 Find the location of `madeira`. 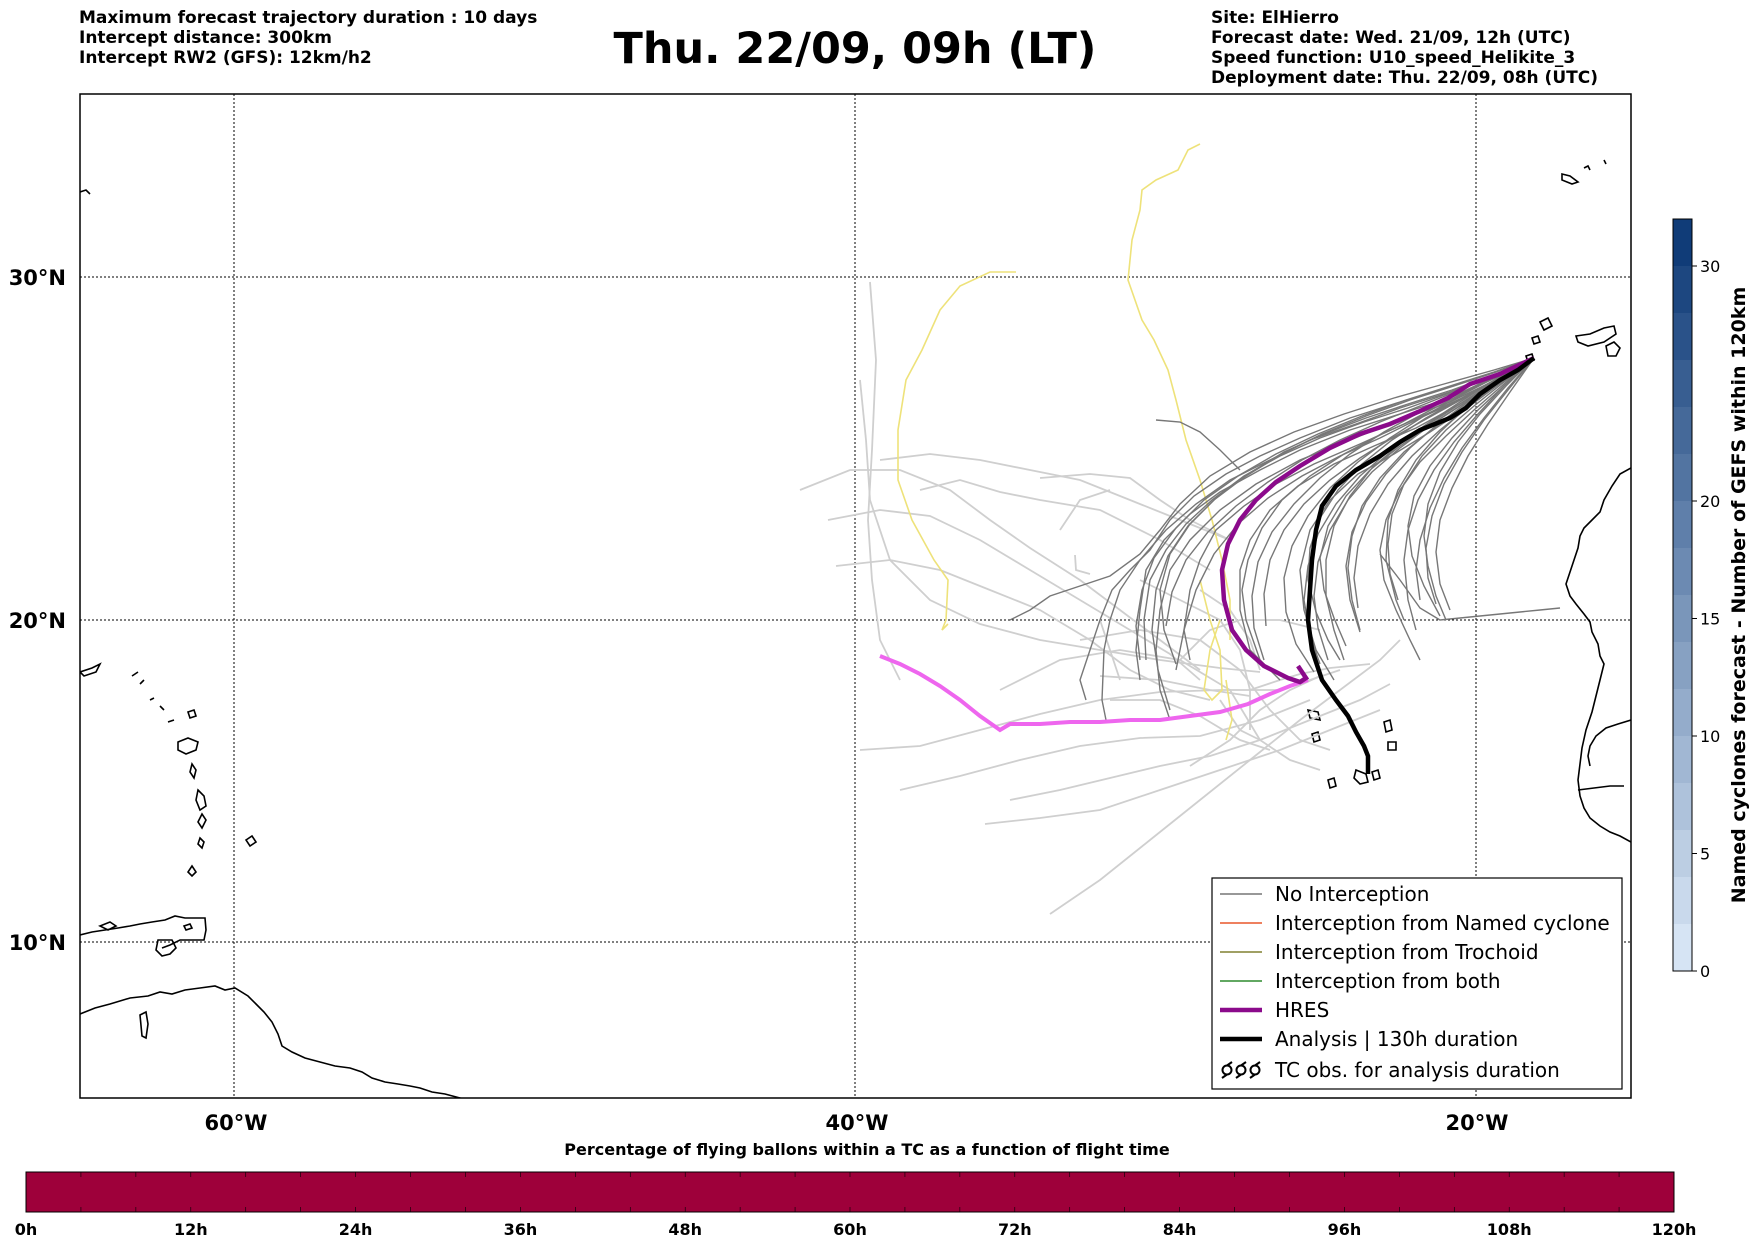

madeira is located at coordinates (1570, 178).